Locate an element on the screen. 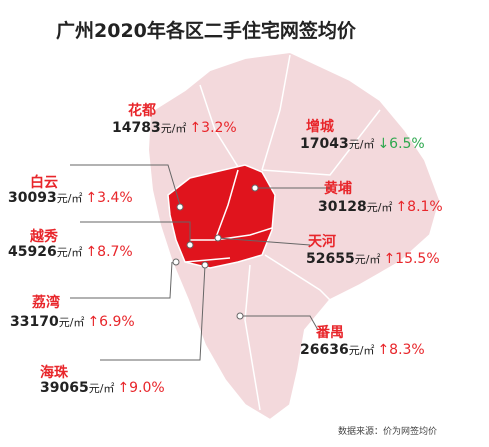 The width and height of the screenshot is (489, 447). source-note: 数据来源：价为网签均价 is located at coordinates (388, 432).